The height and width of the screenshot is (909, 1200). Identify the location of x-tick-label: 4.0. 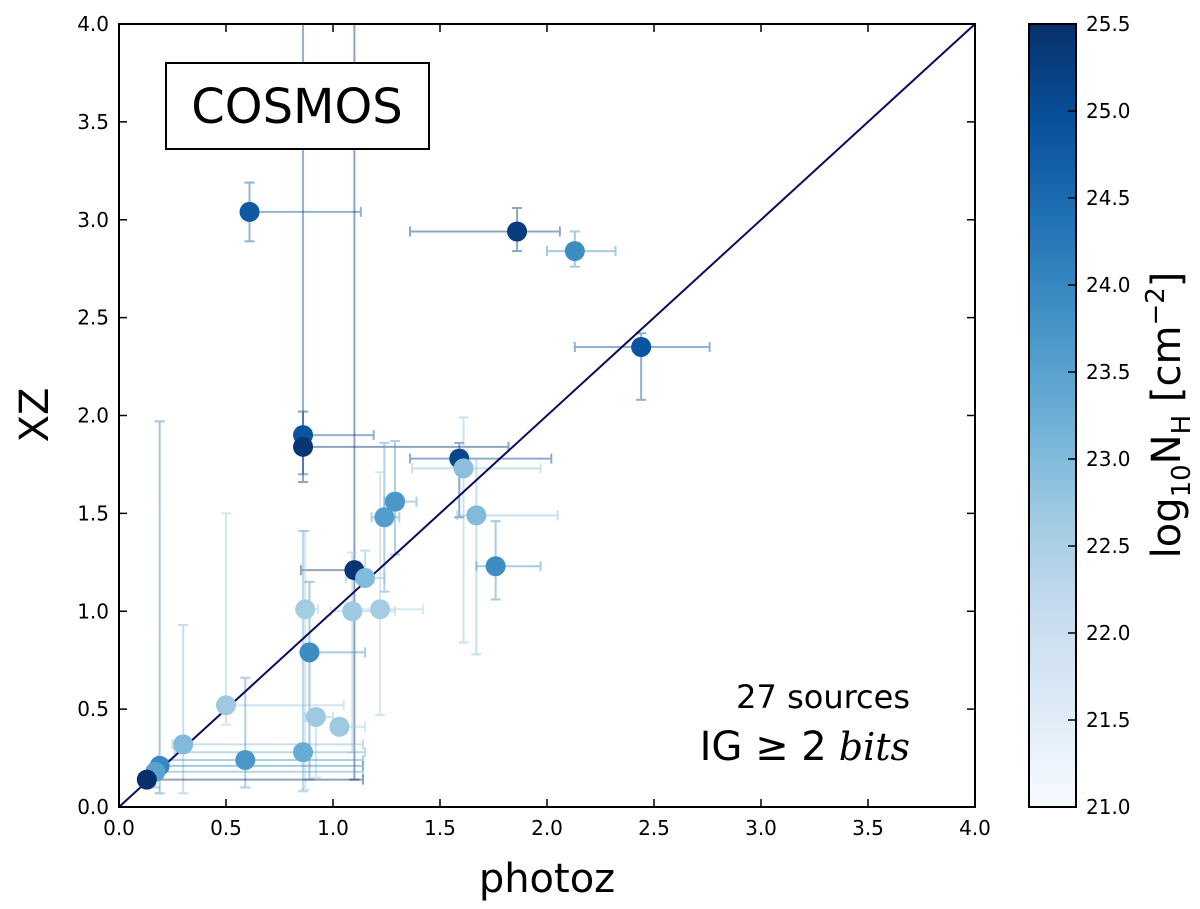
(975, 828).